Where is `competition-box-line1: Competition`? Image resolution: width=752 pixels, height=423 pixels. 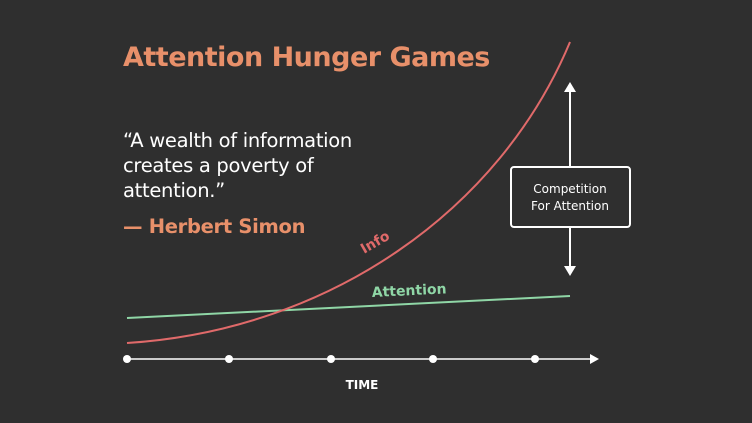 competition-box-line1: Competition is located at coordinates (569, 189).